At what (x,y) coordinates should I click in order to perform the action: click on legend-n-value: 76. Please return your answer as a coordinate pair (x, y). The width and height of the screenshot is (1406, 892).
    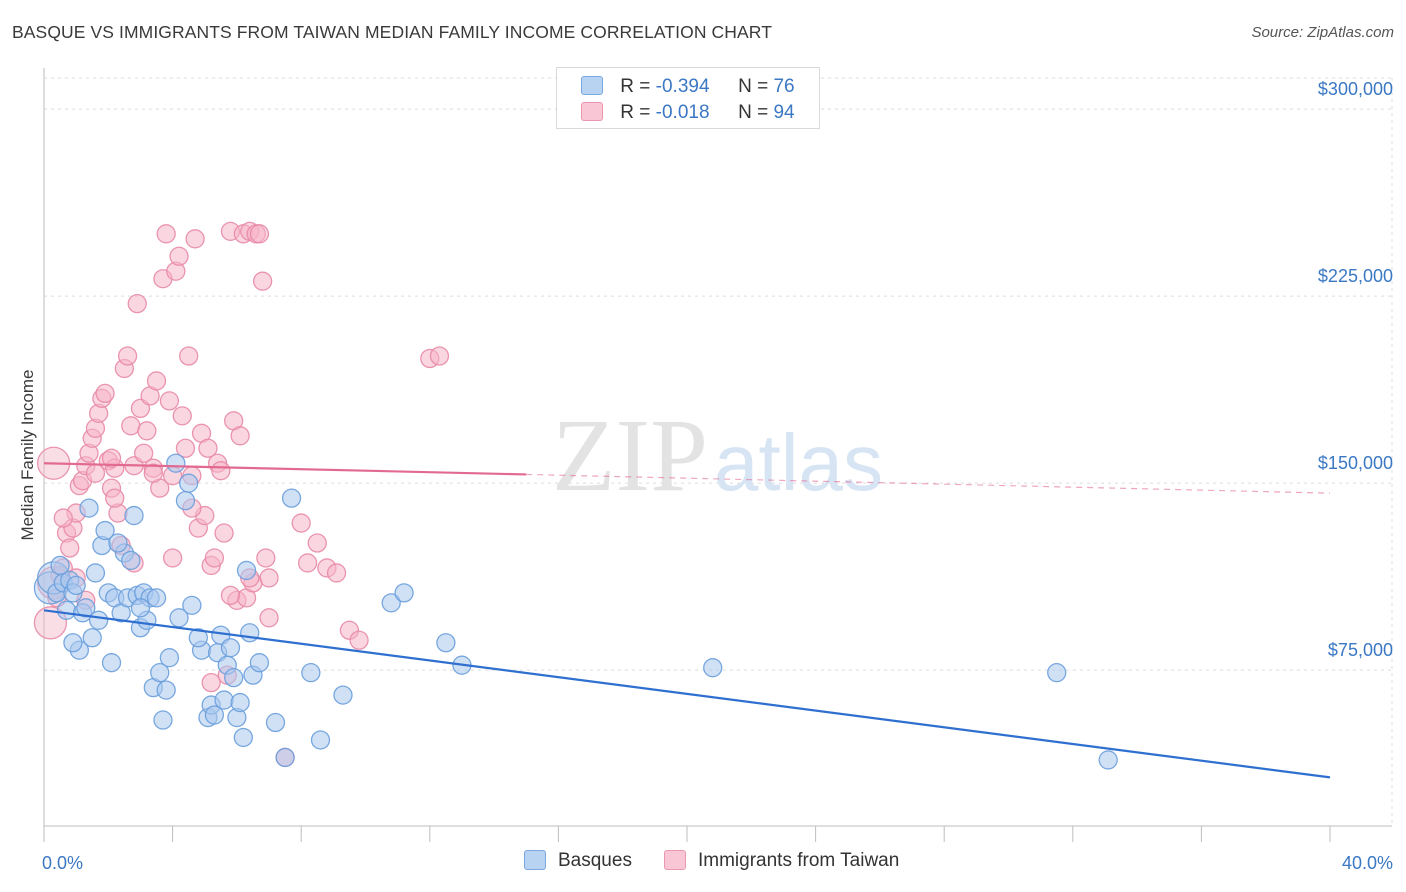
    Looking at the image, I should click on (784, 86).